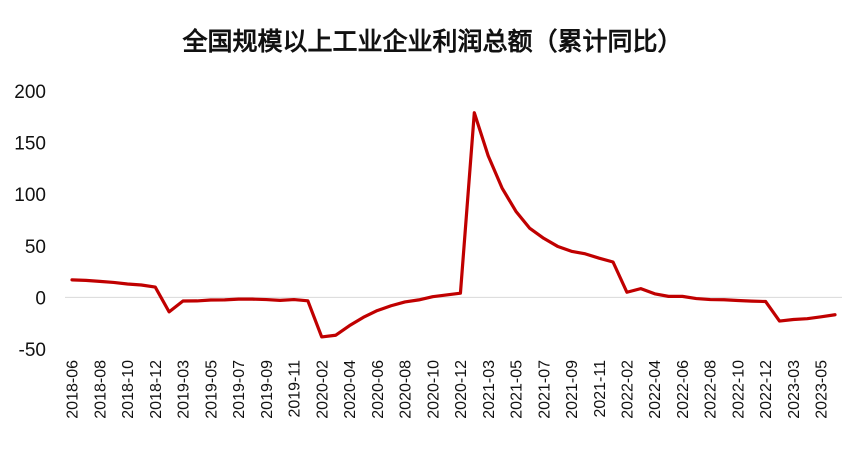 This screenshot has width=865, height=455. Describe the element at coordinates (40, 298) in the screenshot. I see `y-tick-label: 0` at that location.